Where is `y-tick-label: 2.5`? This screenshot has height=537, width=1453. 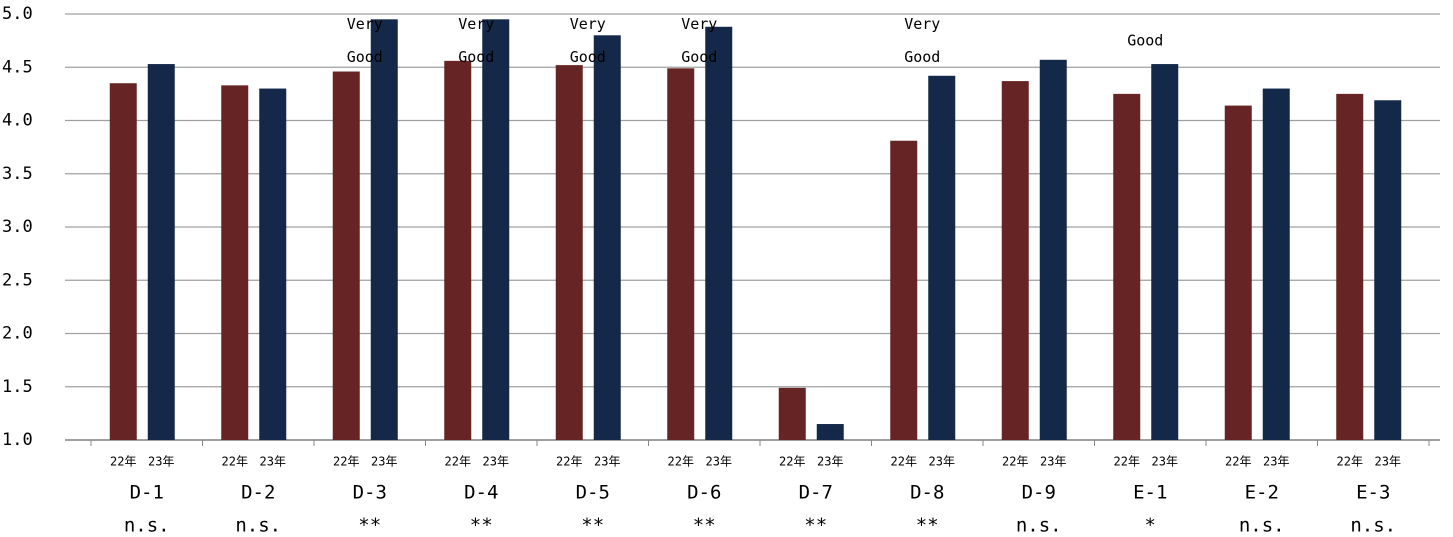
y-tick-label: 2.5 is located at coordinates (17, 280).